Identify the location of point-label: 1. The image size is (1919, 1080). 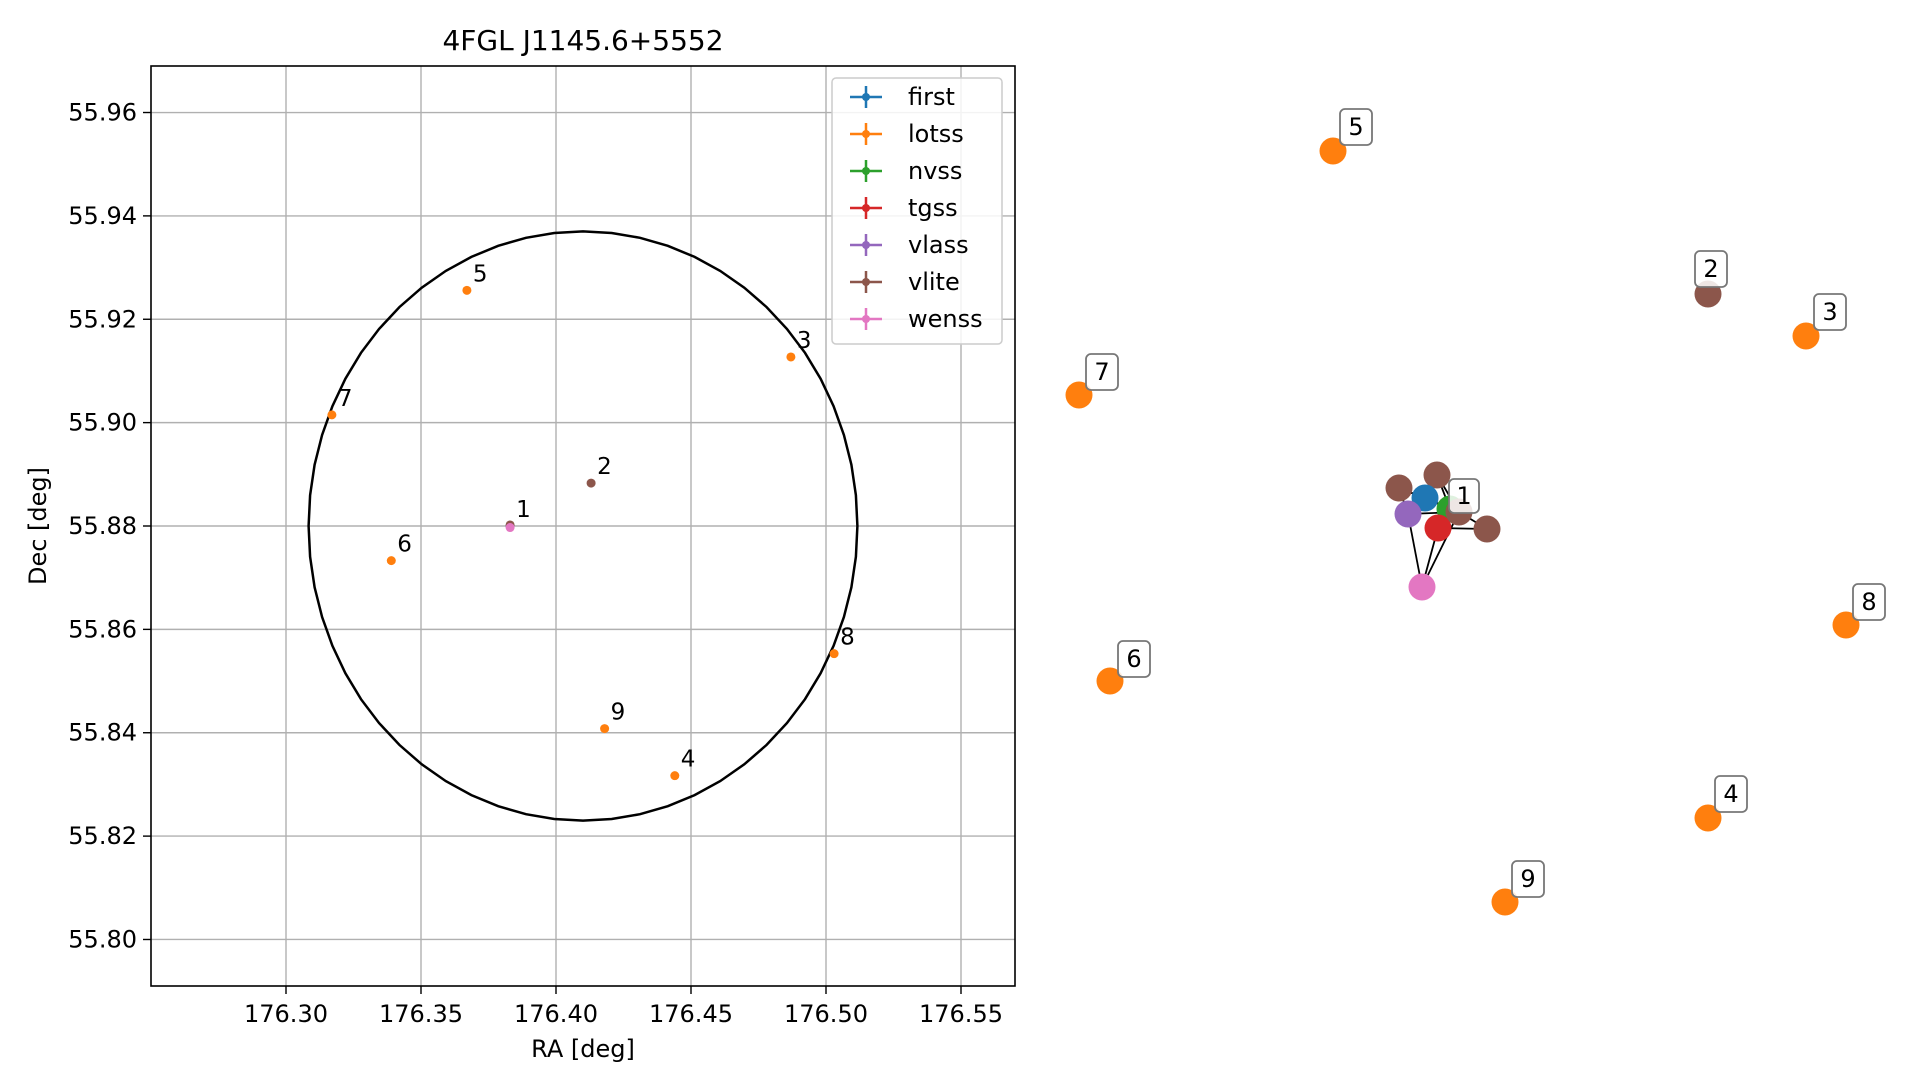
(523, 510).